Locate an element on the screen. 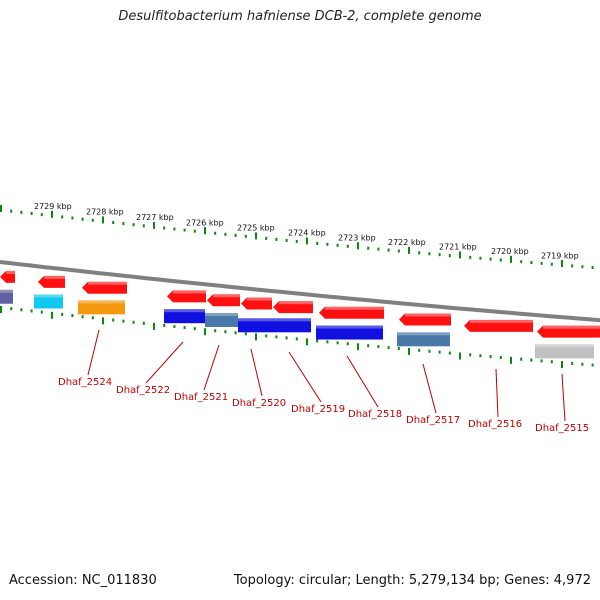 This screenshot has width=600, height=600. kbp-label: 2724 kbp is located at coordinates (307, 233).